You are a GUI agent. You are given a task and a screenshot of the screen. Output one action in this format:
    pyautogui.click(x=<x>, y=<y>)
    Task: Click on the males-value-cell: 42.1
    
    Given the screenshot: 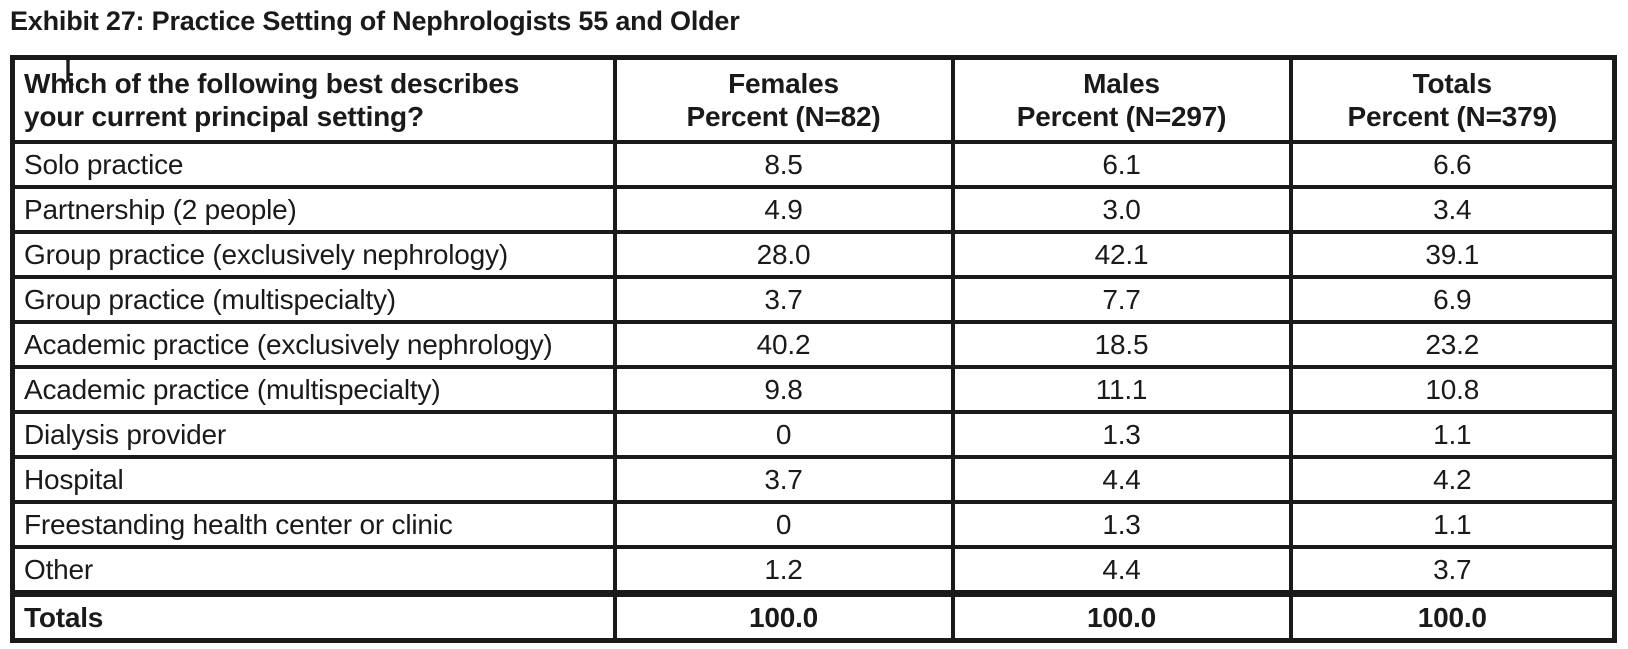 What is the action you would take?
    pyautogui.click(x=1121, y=254)
    